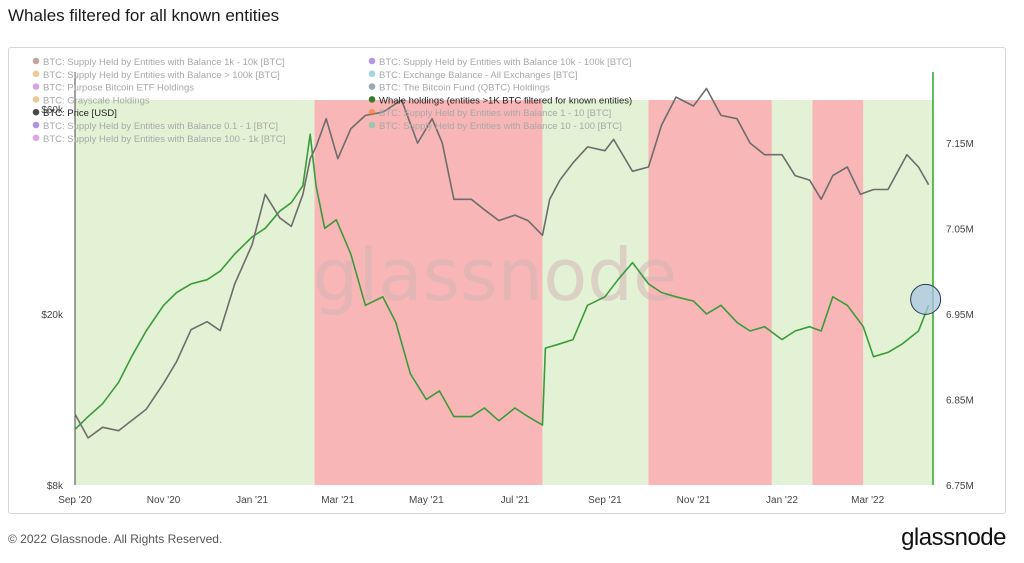 The height and width of the screenshot is (563, 1024). I want to click on y-left-tick-label: $20k, so click(52, 315).